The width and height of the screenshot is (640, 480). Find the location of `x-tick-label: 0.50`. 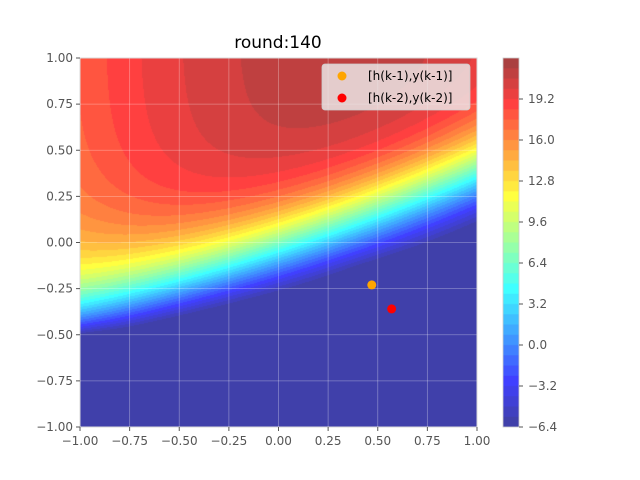

x-tick-label: 0.50 is located at coordinates (377, 441).